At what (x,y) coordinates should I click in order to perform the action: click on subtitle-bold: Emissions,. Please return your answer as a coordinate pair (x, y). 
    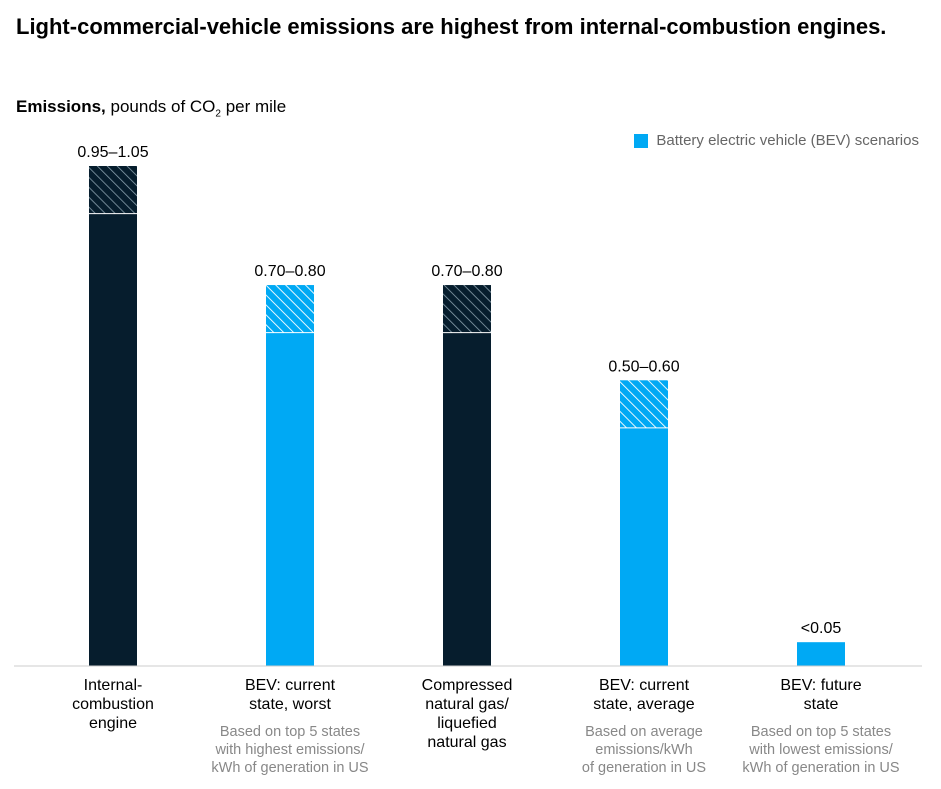
    Looking at the image, I should click on (61, 106).